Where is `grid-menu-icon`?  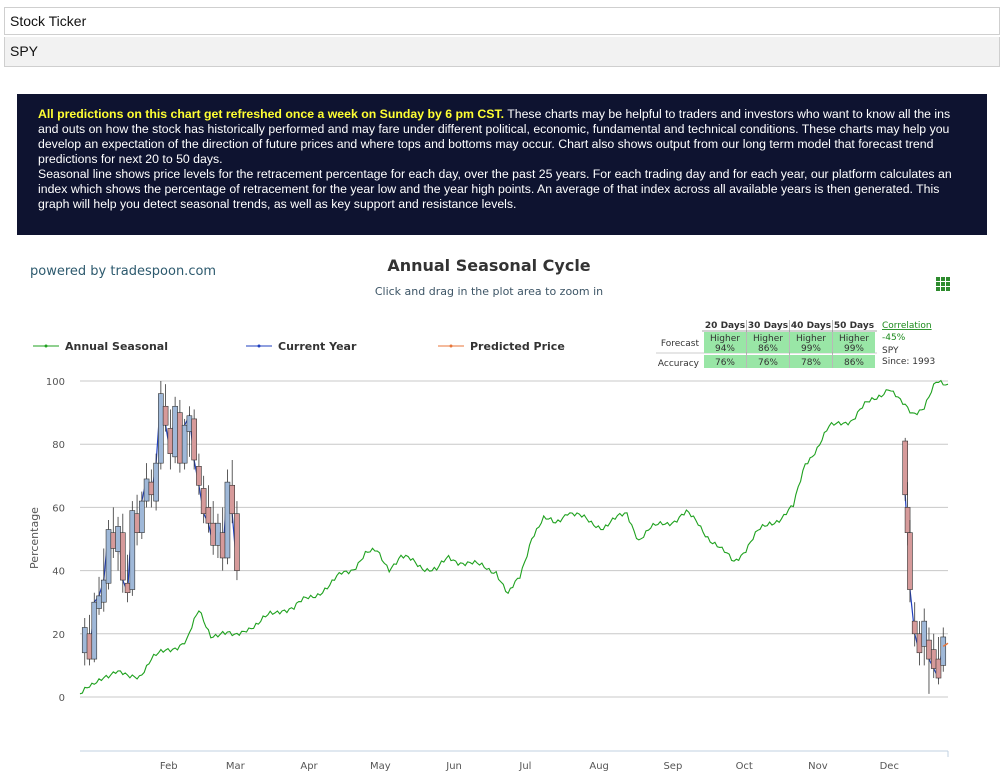
grid-menu-icon is located at coordinates (943, 284).